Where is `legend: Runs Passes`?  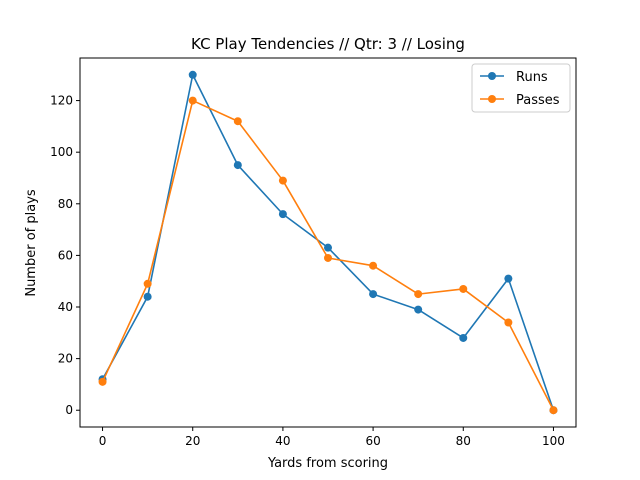 legend: Runs Passes is located at coordinates (521, 88).